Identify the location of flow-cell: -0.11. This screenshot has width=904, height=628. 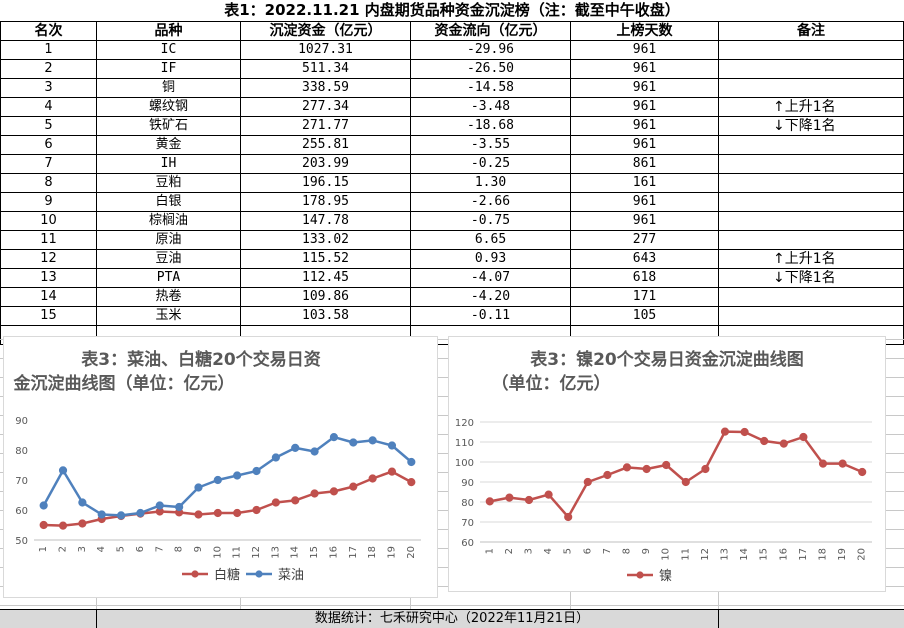
(490, 316).